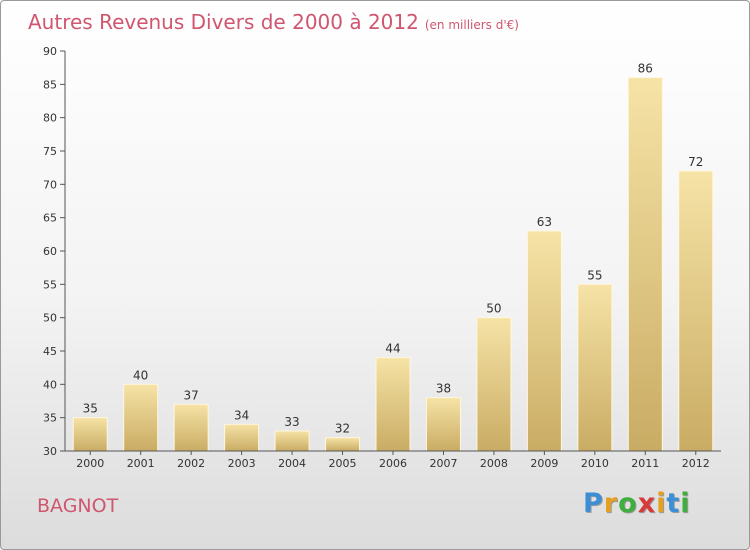  I want to click on x-tick-label-2003: 2003, so click(242, 463).